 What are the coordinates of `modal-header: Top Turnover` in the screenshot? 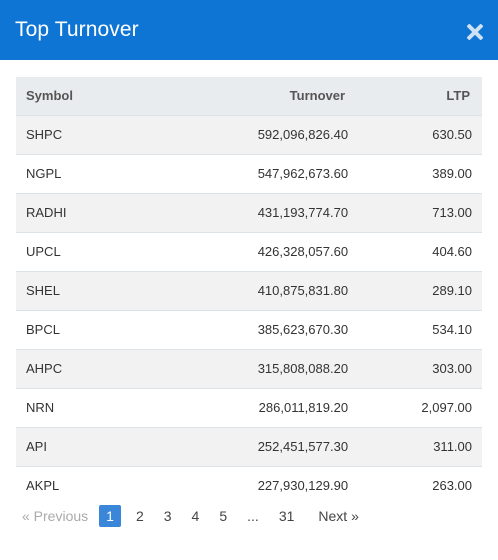 It's located at (249, 30).